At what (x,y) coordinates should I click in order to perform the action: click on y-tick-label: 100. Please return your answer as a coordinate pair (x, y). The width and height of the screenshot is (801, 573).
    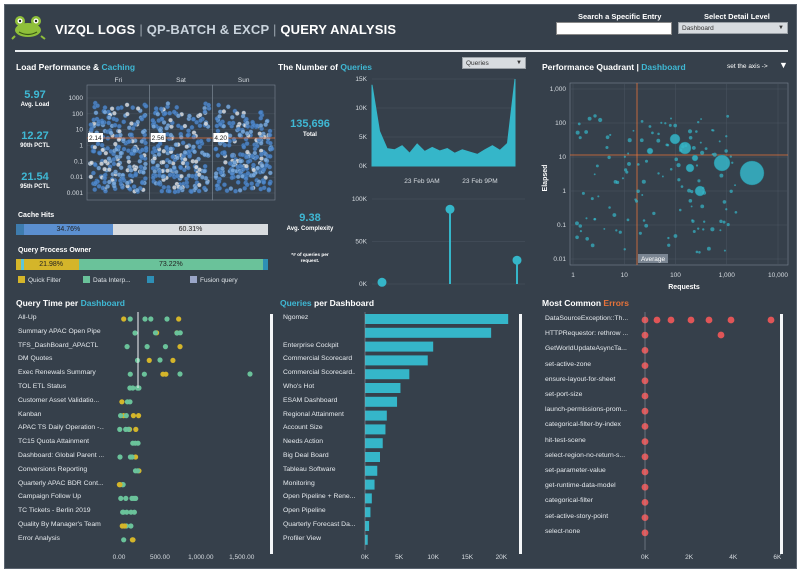
    Looking at the image, I should click on (560, 123).